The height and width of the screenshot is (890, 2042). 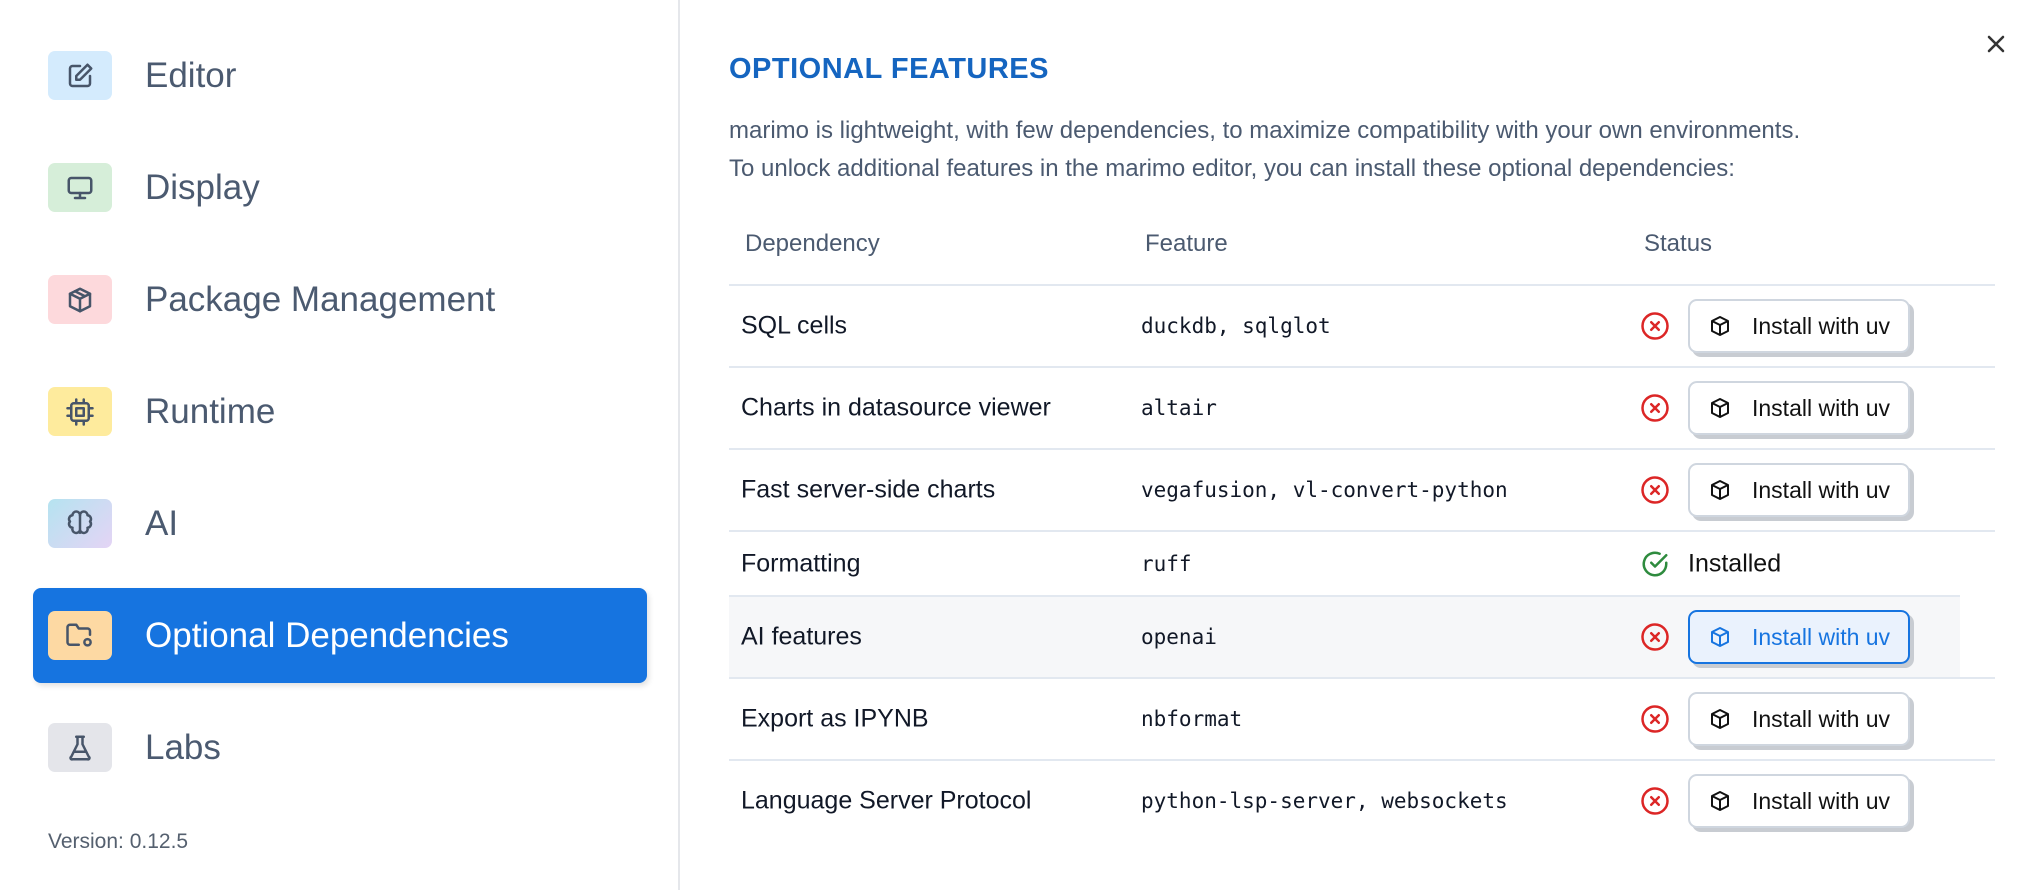 I want to click on close-icon, so click(x=1996, y=44).